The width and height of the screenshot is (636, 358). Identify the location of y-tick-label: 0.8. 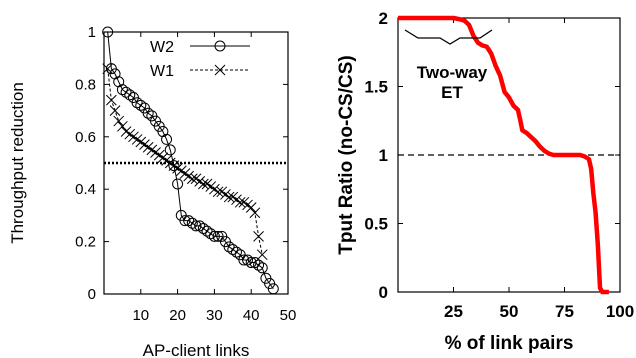
(85, 84).